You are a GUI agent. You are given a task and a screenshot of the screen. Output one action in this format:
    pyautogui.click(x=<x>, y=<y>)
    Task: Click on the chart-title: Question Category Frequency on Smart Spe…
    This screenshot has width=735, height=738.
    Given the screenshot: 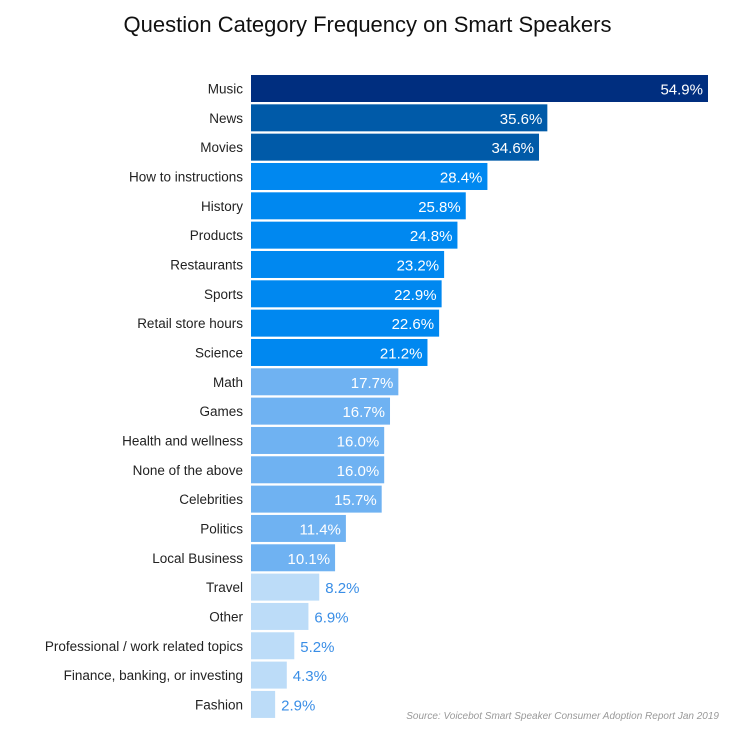 What is the action you would take?
    pyautogui.click(x=367, y=24)
    